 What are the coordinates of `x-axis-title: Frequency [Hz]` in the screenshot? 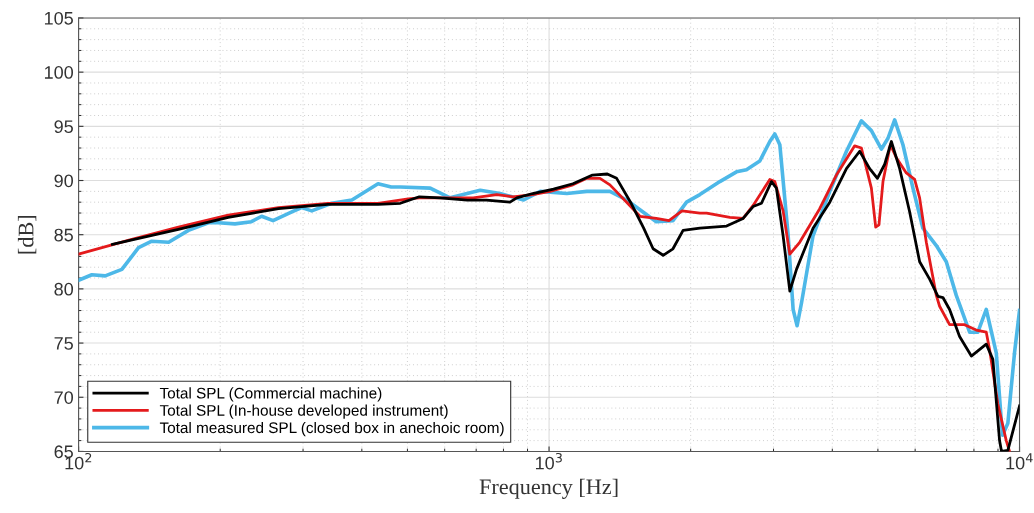 It's located at (548, 488).